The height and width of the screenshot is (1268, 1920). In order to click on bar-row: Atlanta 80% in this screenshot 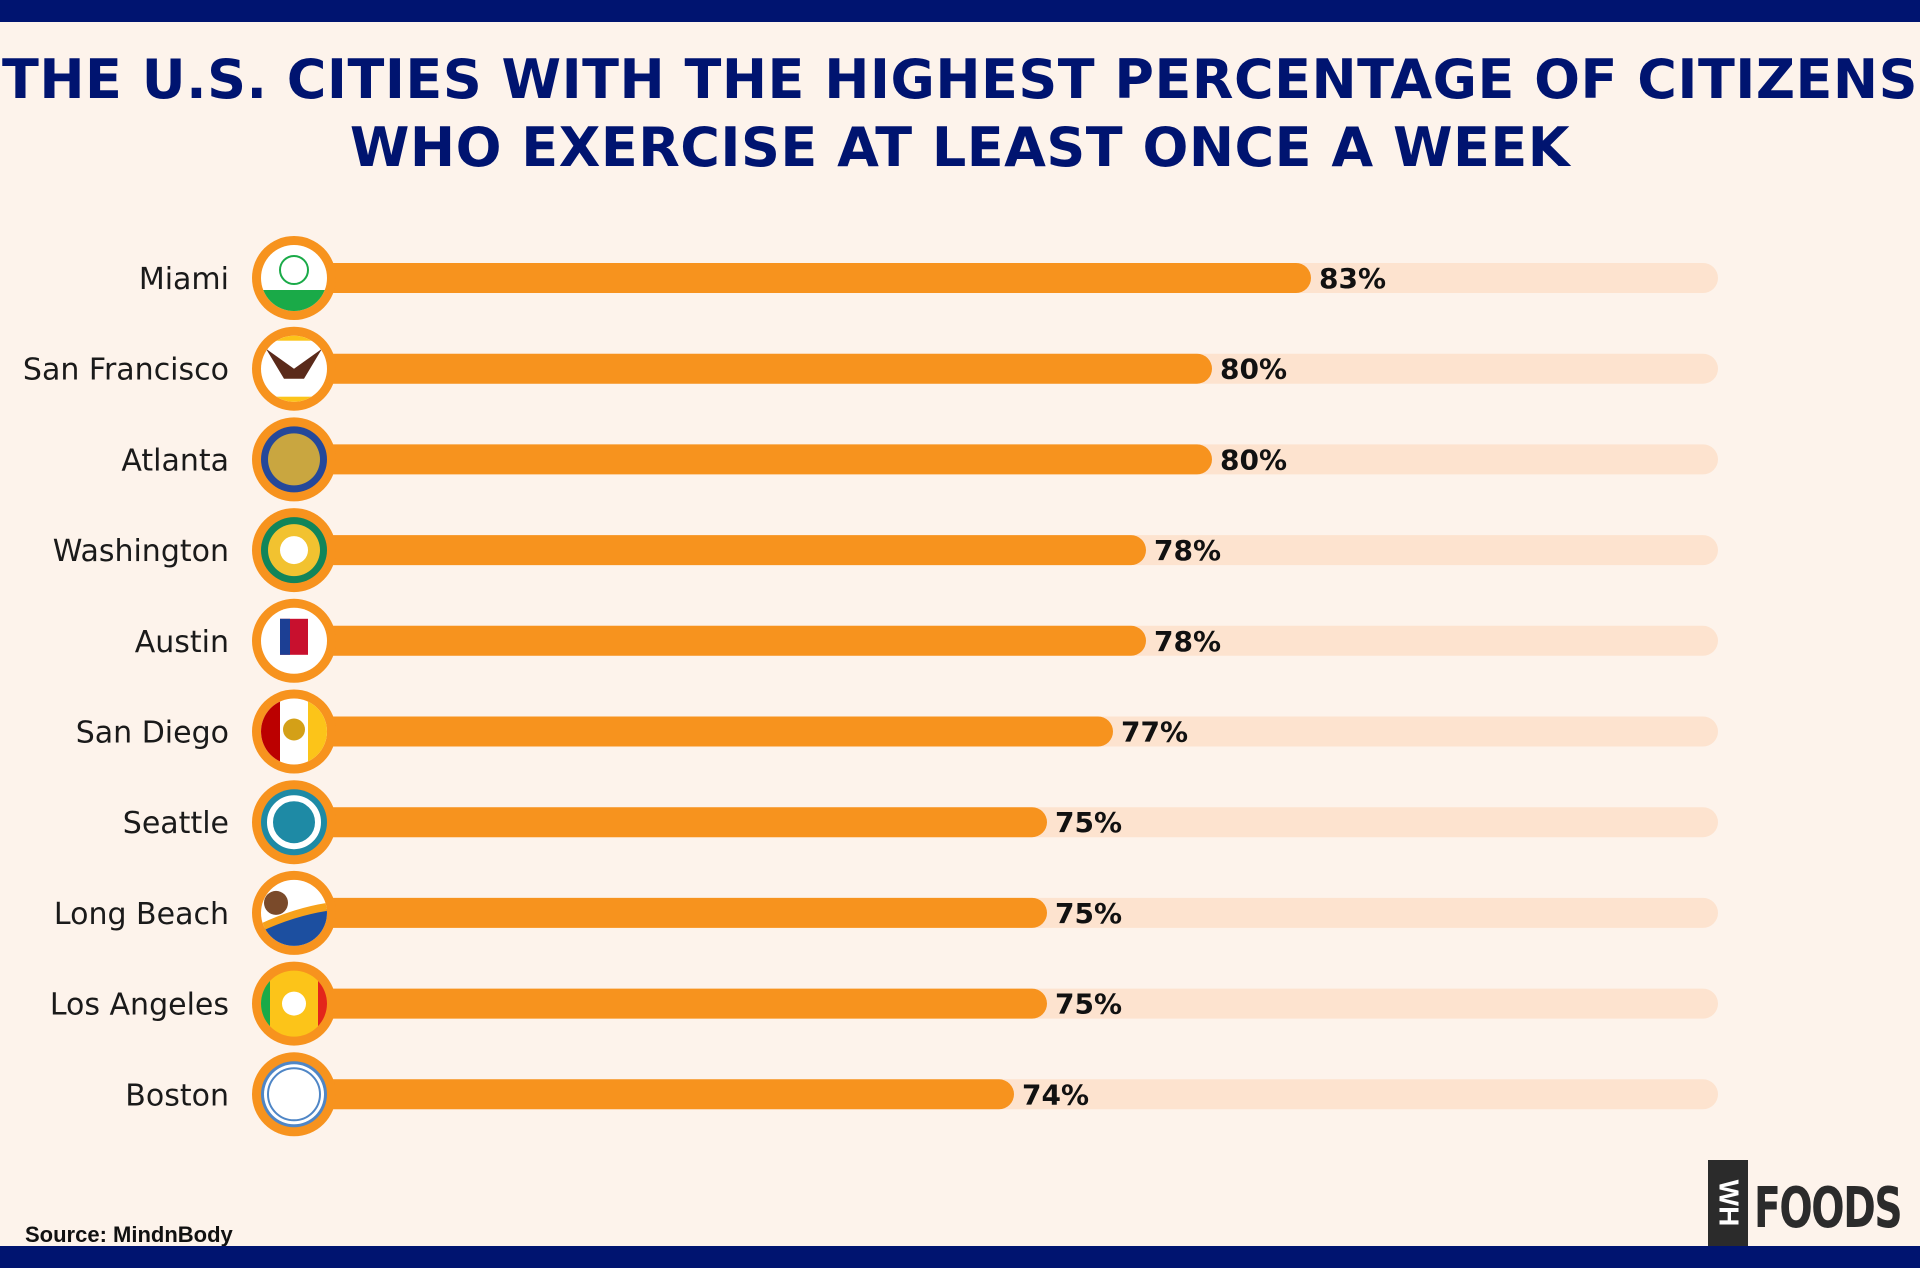, I will do `click(919, 459)`.